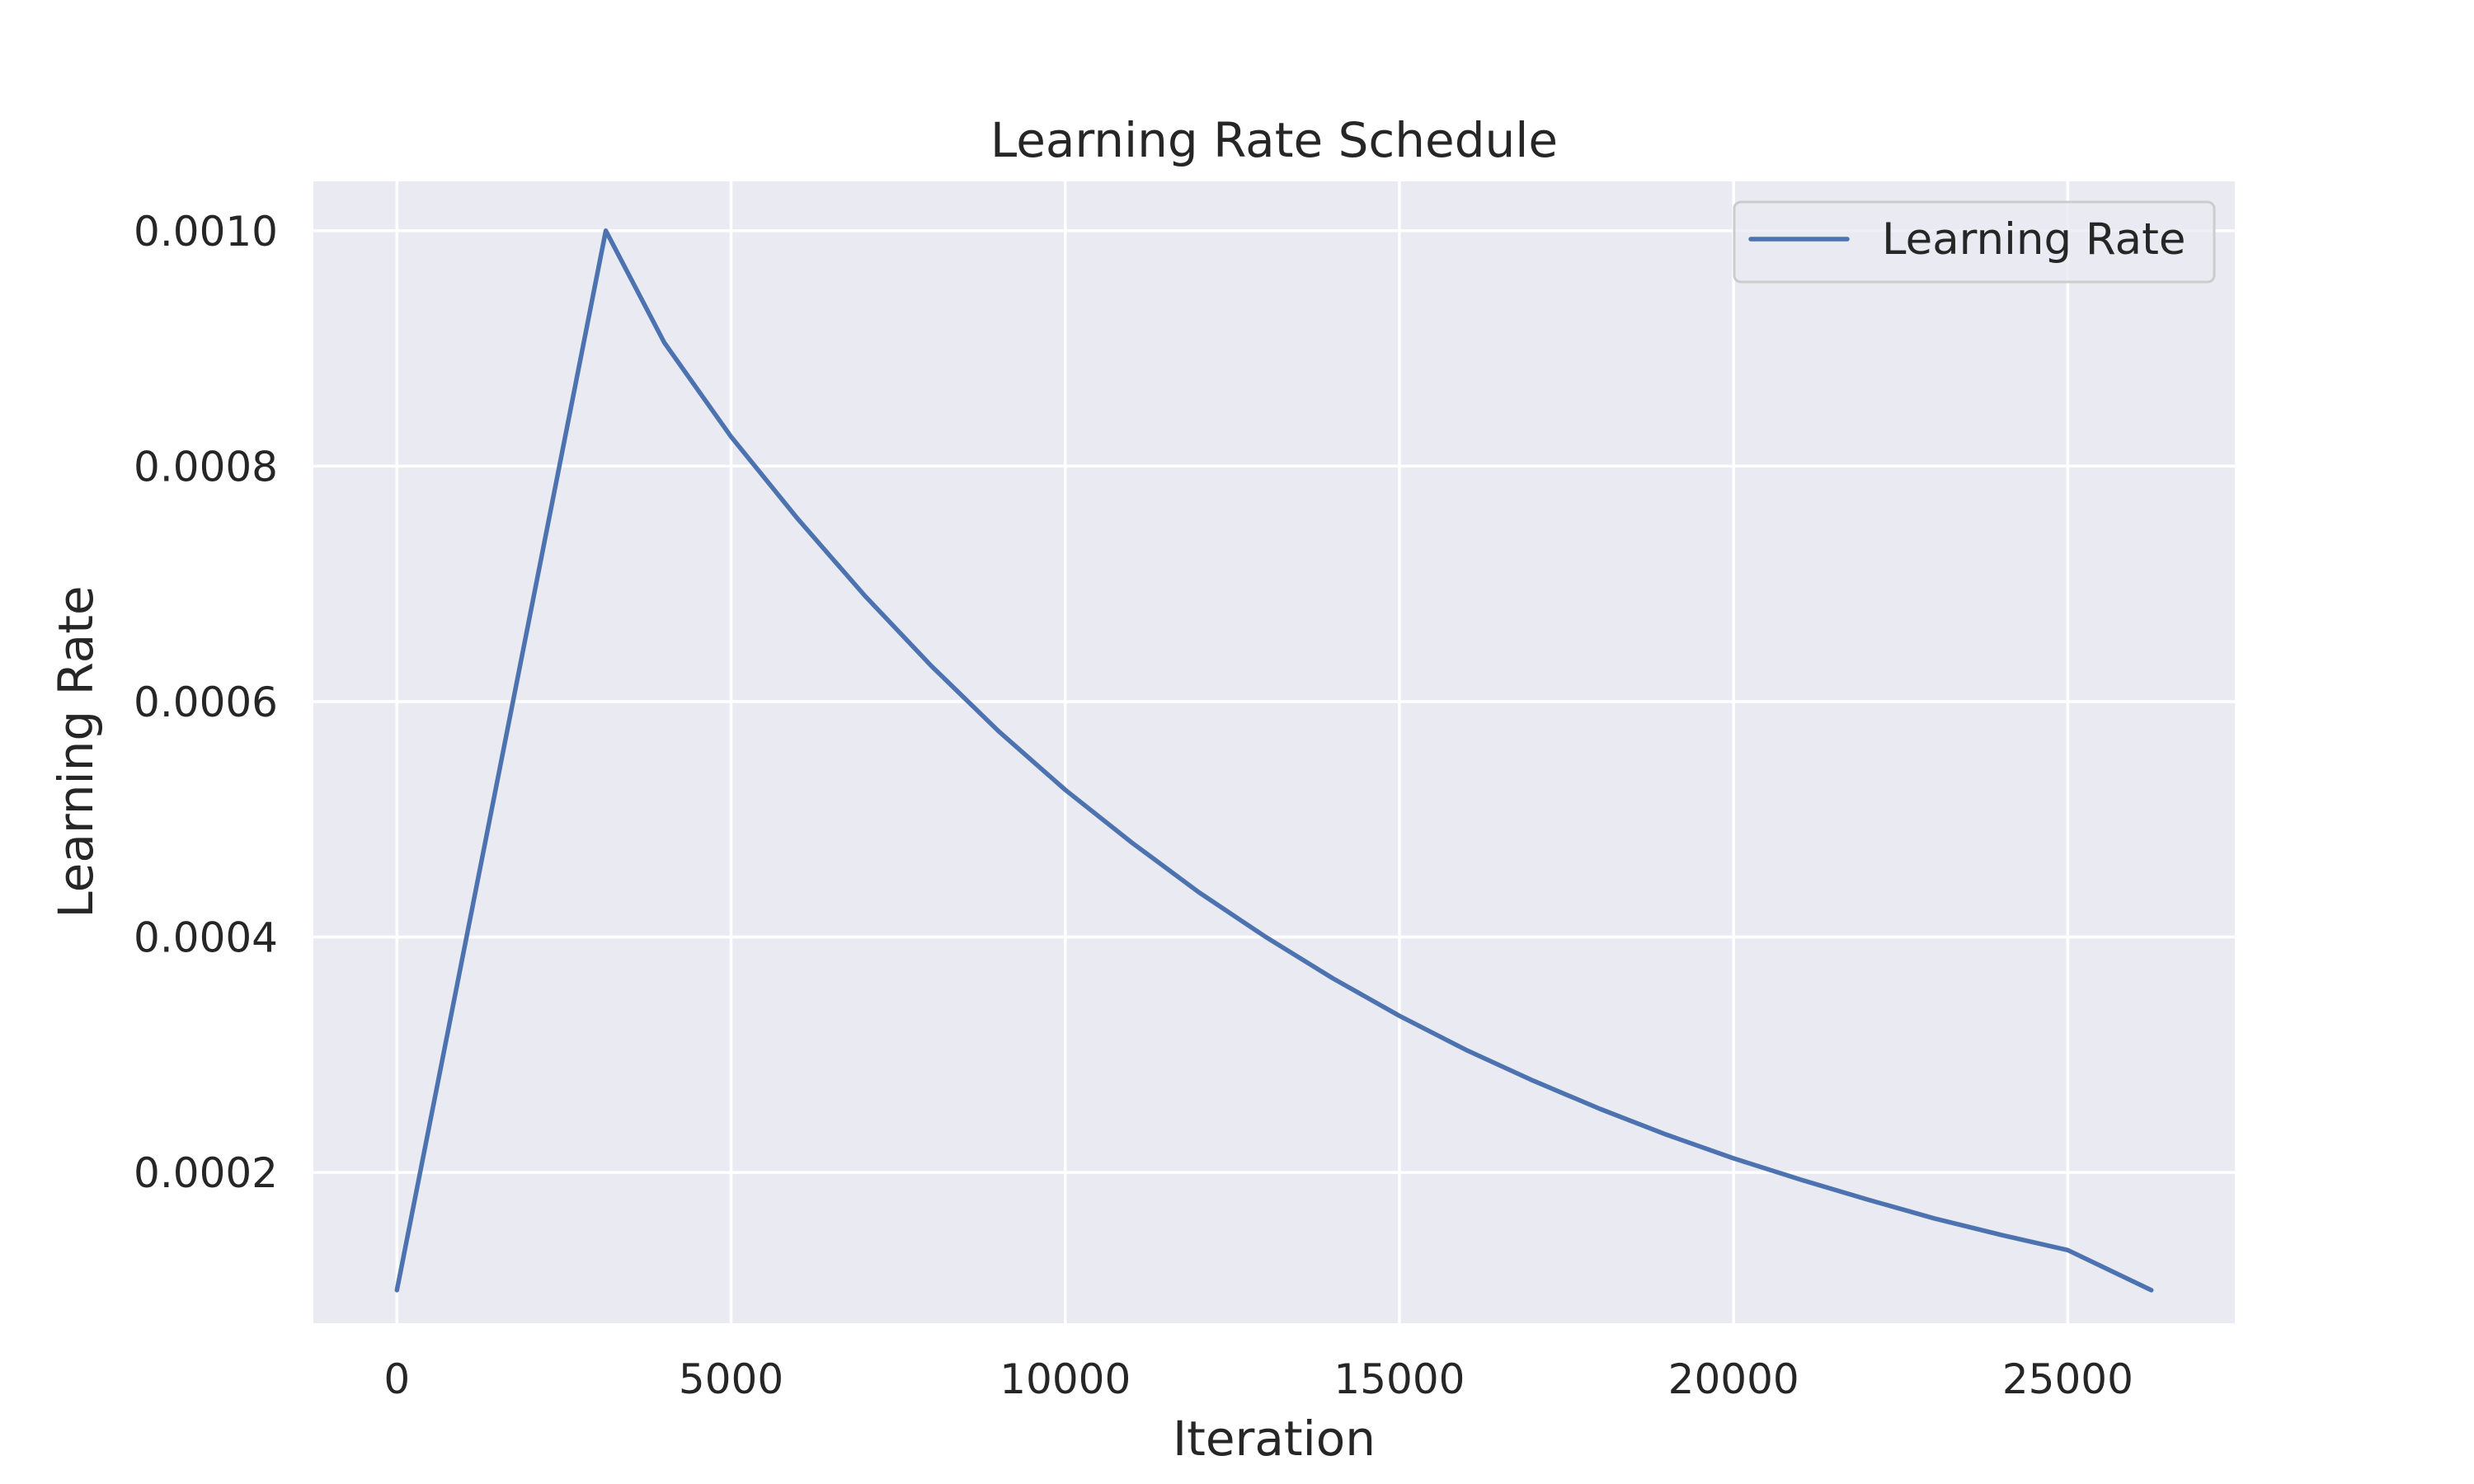 The width and height of the screenshot is (2474, 1484). Describe the element at coordinates (206, 232) in the screenshot. I see `y-tick-label: 0.0010` at that location.